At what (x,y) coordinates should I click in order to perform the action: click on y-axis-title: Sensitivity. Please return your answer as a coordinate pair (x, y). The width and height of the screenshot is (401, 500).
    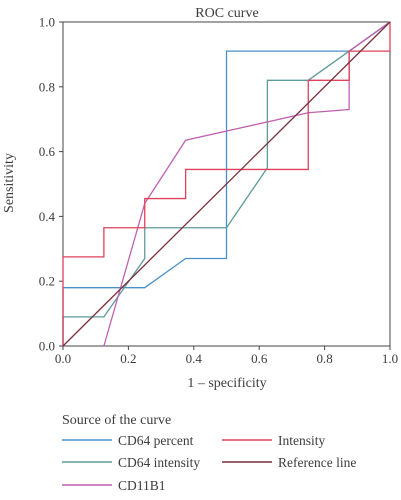
    Looking at the image, I should click on (9, 183).